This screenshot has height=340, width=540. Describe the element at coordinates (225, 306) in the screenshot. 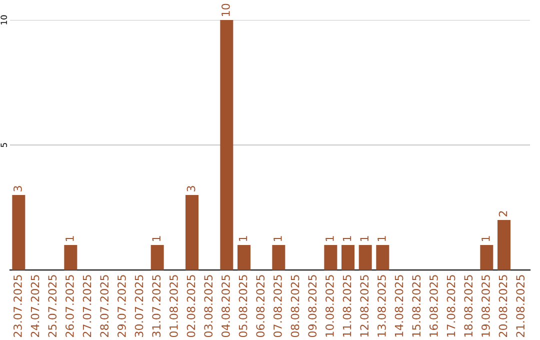

I see `x-tick-label: 04.08.2025` at that location.